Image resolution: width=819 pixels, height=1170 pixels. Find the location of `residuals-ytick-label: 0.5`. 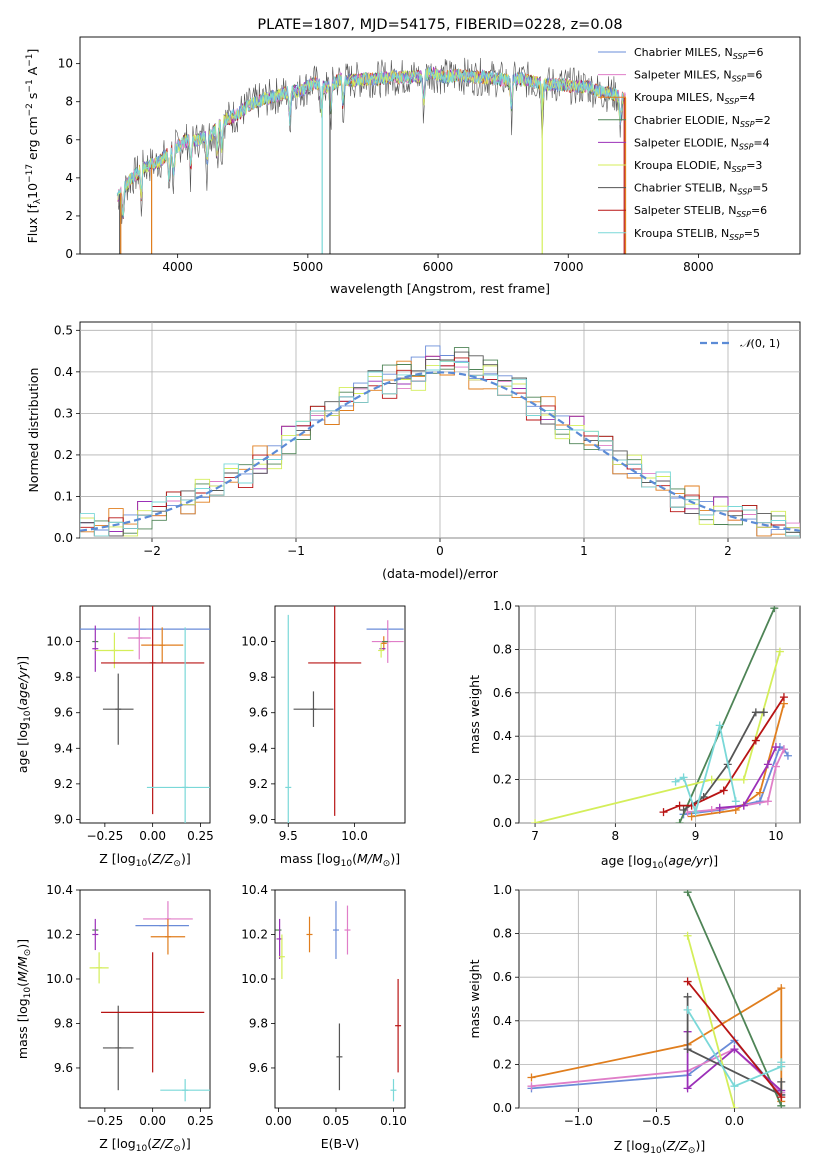

residuals-ytick-label: 0.5 is located at coordinates (63, 330).